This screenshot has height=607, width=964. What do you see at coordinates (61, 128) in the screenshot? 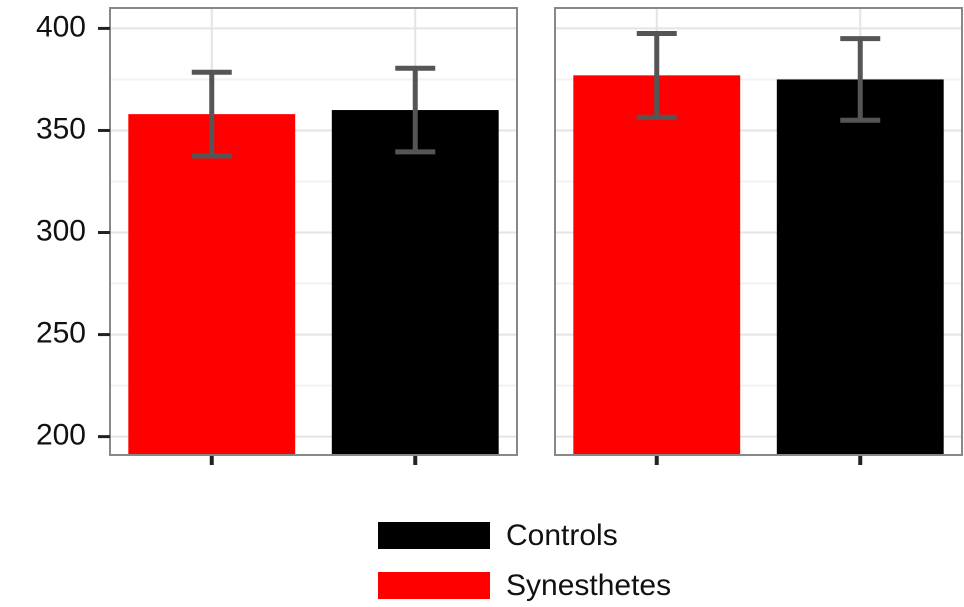
I see `y-tick-label: 350` at bounding box center [61, 128].